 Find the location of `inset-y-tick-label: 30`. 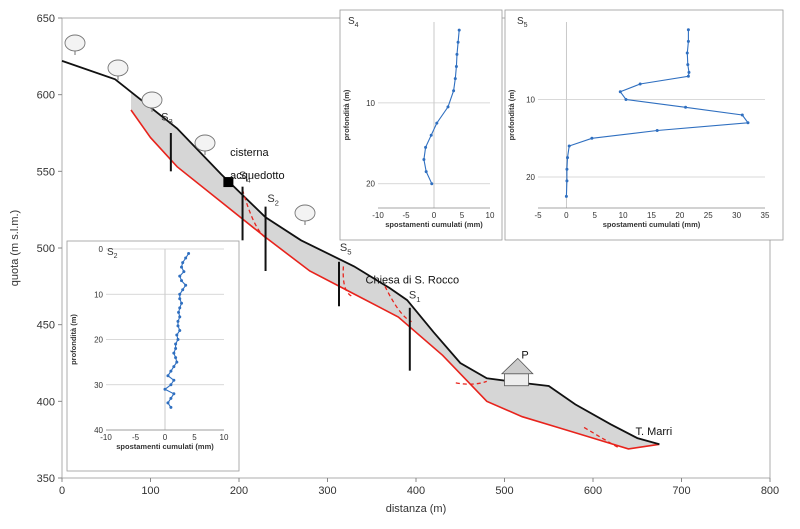

inset-y-tick-label: 30 is located at coordinates (98, 385).